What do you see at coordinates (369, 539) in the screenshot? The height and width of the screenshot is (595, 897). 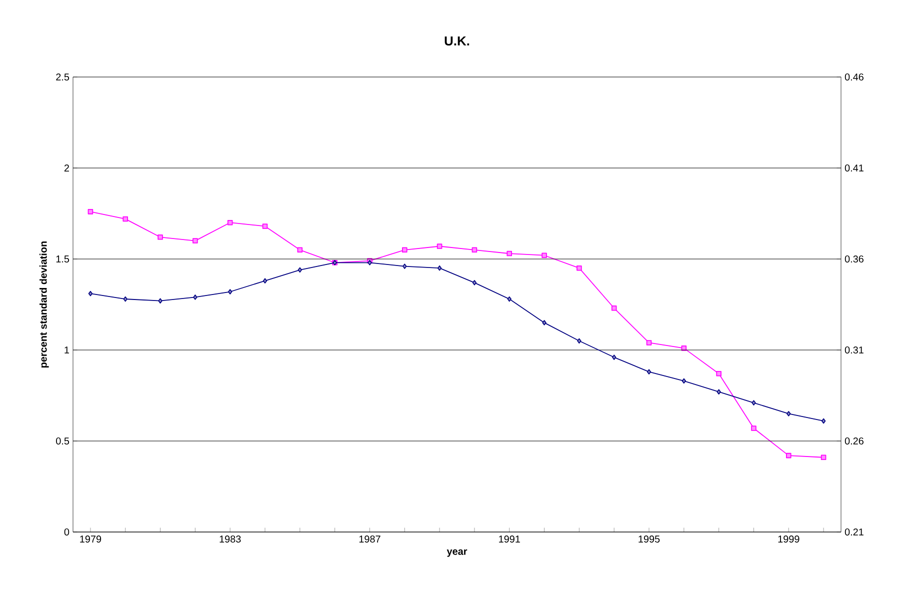 I see `x-tick-label: 1987` at bounding box center [369, 539].